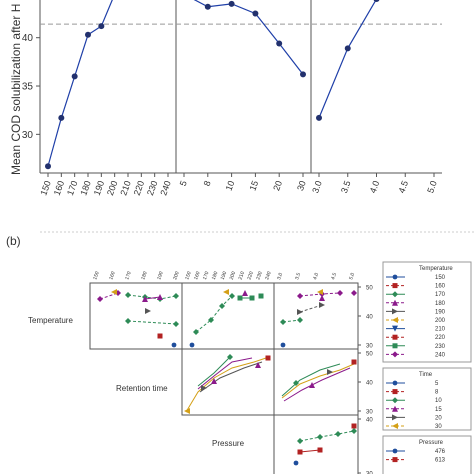  What do you see at coordinates (268, 276) in the screenshot?
I see `panel-b-top-tick-label: 240` at bounding box center [268, 276].